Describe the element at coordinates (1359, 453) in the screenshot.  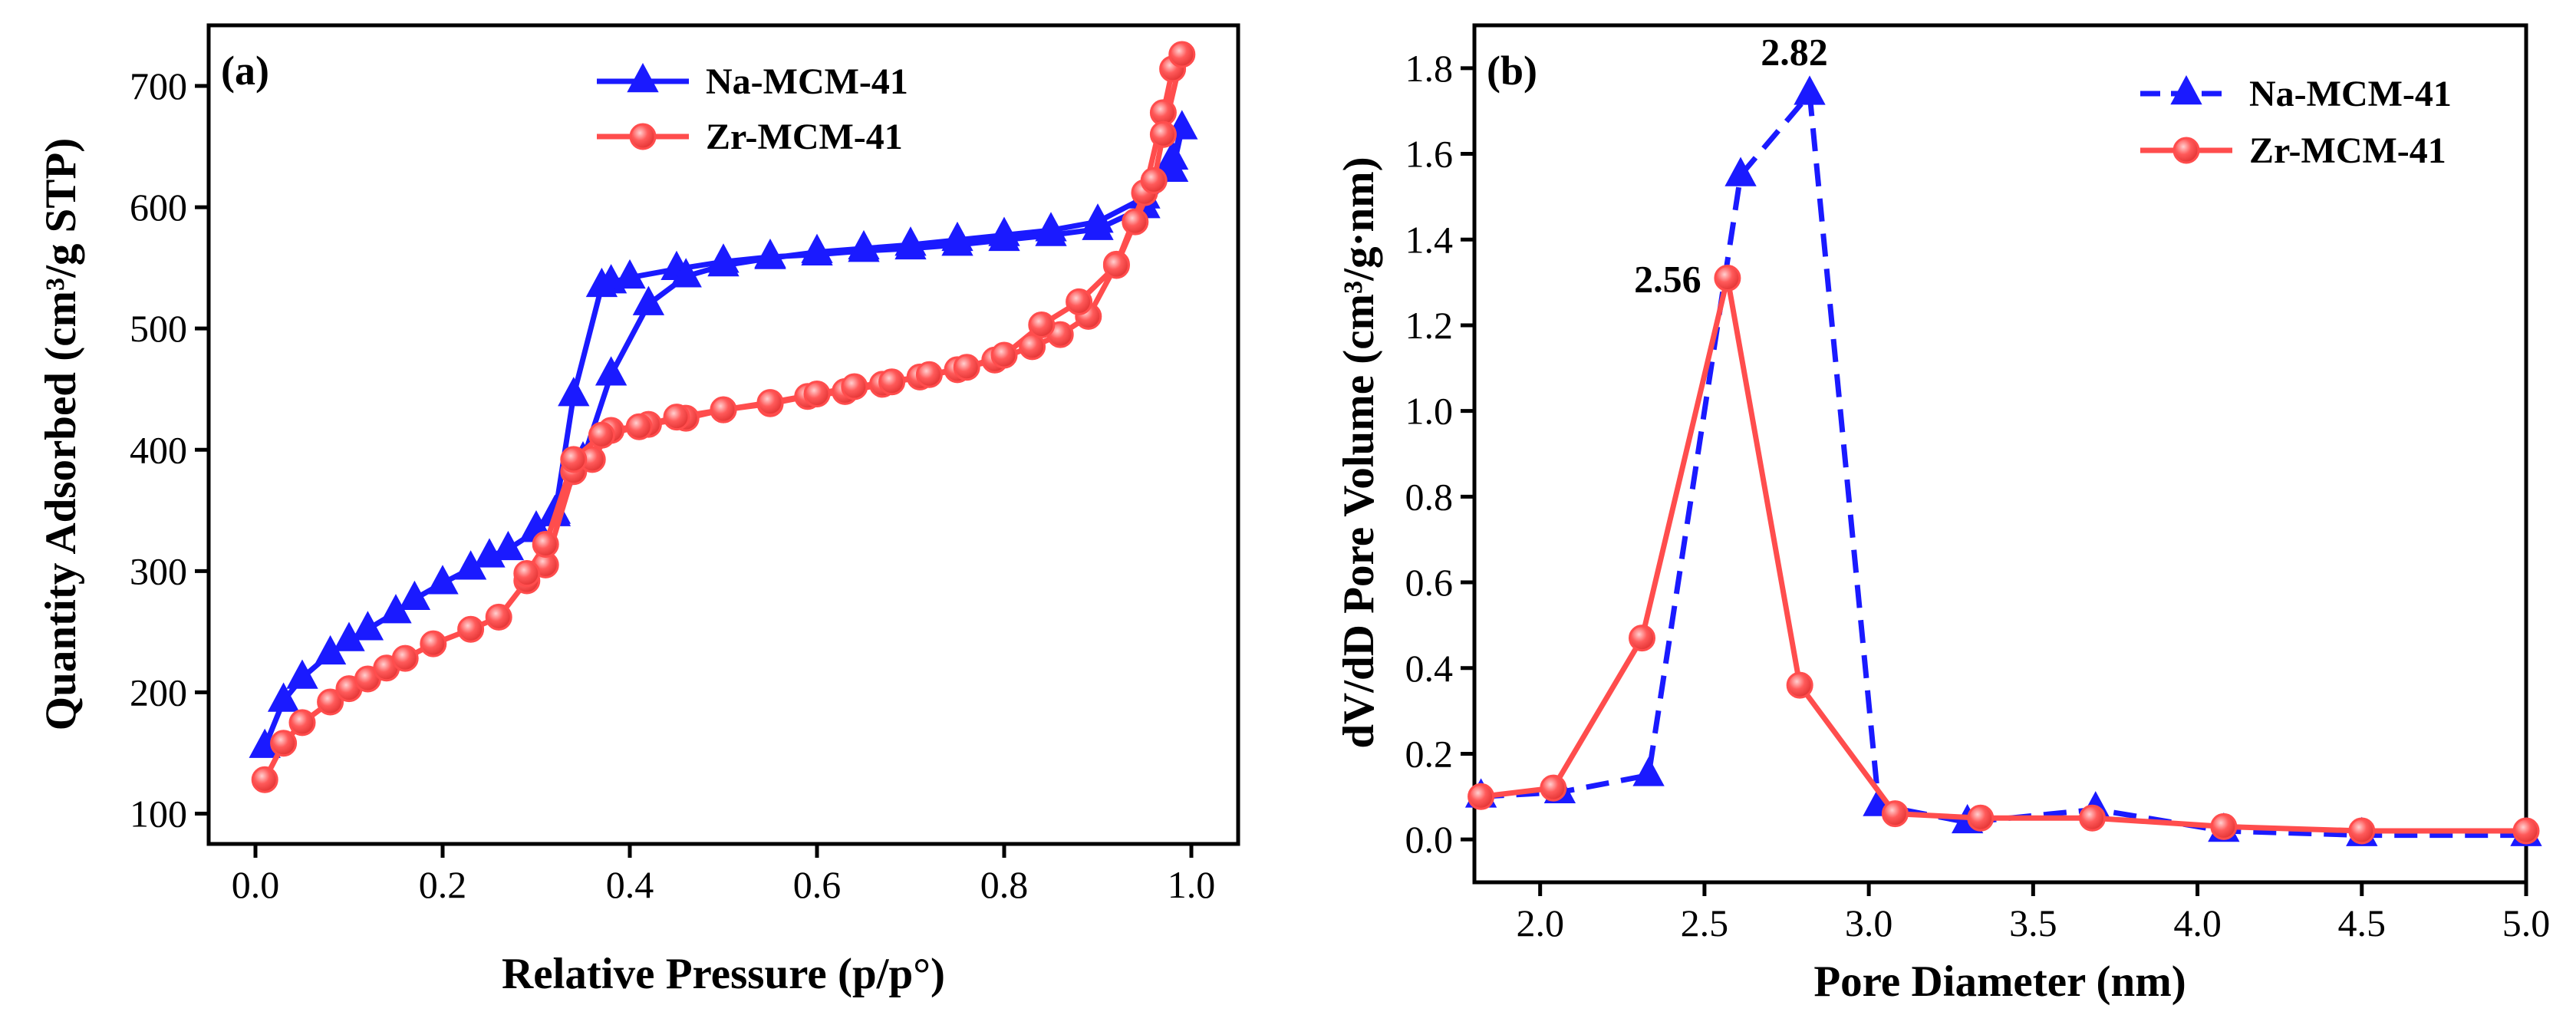
I see `y-axis-title-b: dV/dD Pore Volume (cm³/g·nm)` at that location.